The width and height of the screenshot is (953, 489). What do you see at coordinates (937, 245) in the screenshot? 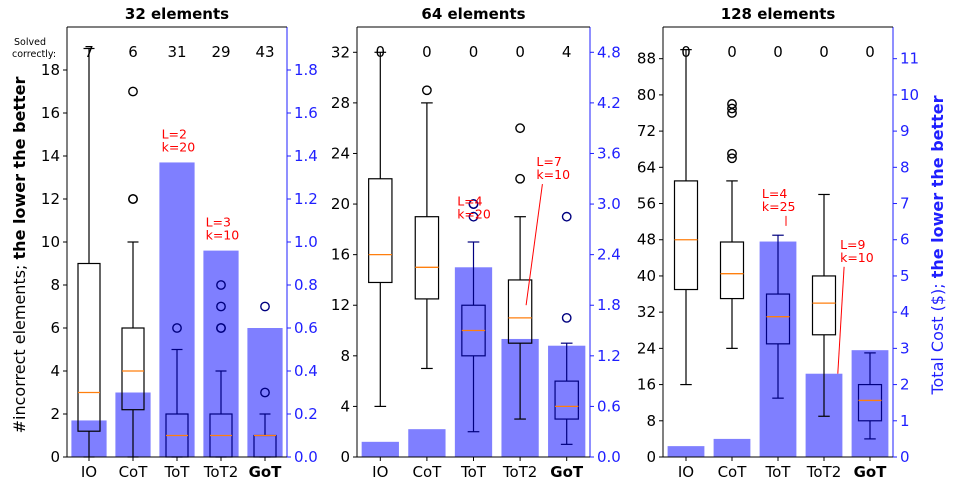
I see `right-axis-label: Total Cost ($); the lower the better` at bounding box center [937, 245].